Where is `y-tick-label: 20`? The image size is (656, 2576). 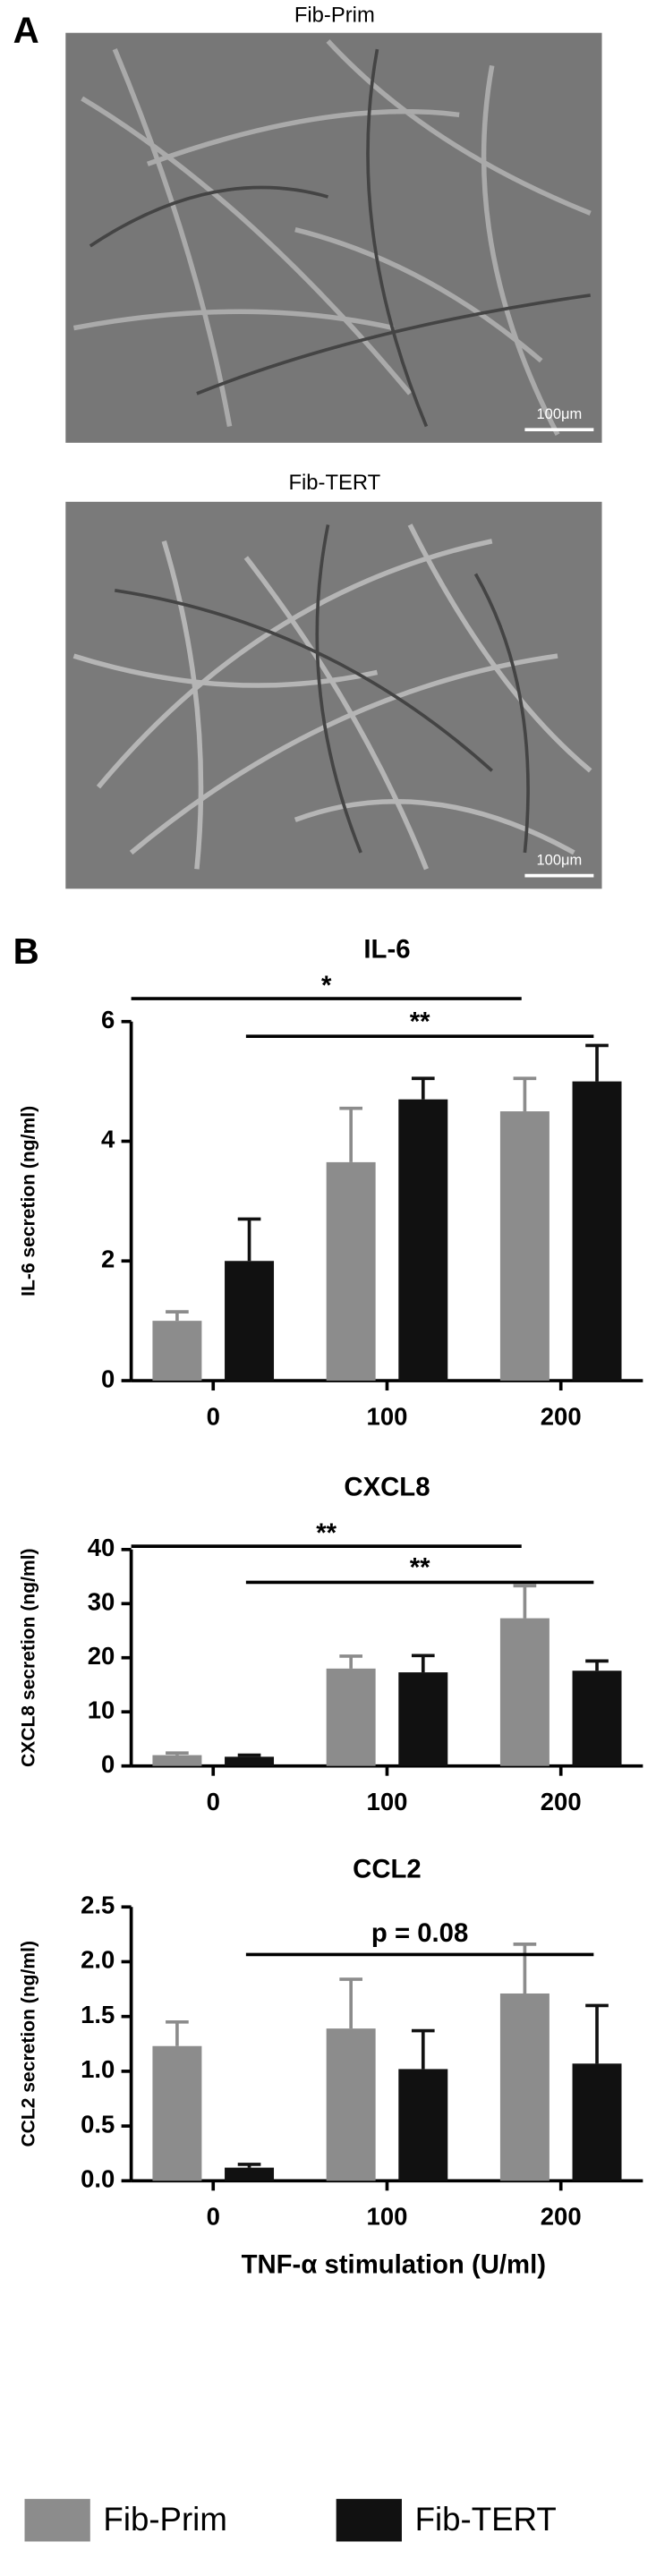
y-tick-label: 20 is located at coordinates (101, 1656).